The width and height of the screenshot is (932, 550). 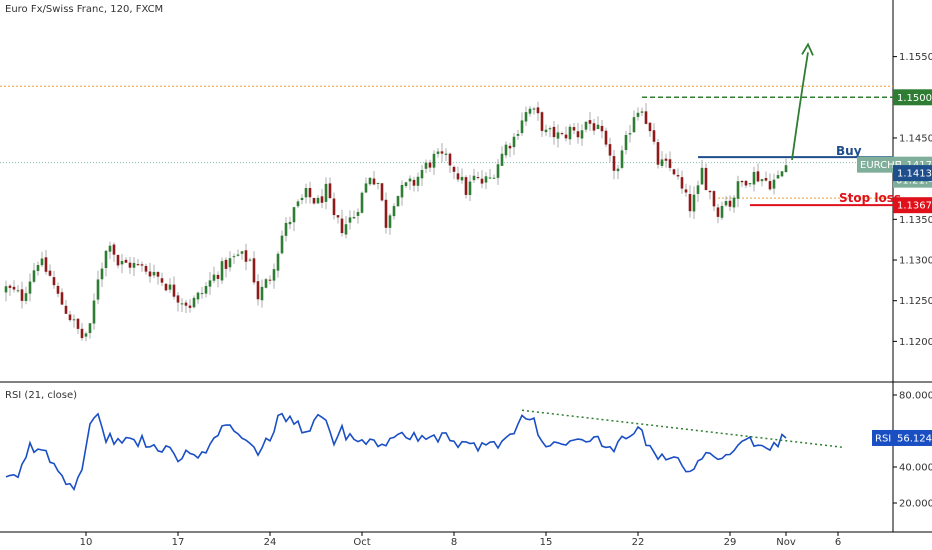 I want to click on svg-text: RSI, so click(x=883, y=438).